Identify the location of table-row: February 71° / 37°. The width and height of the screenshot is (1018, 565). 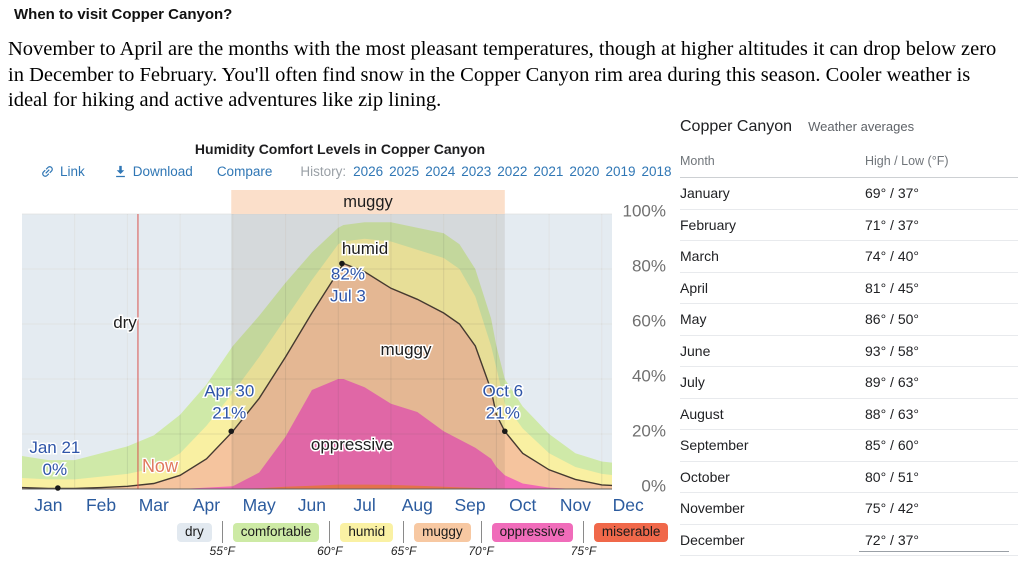
(849, 225).